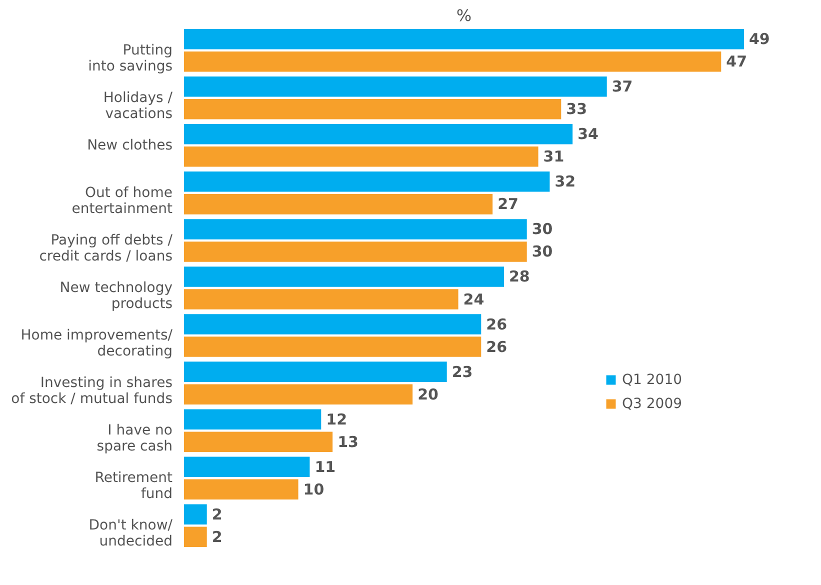 This screenshot has width=821, height=585. Describe the element at coordinates (130, 534) in the screenshot. I see `y-tick-label: Don't know/ undecided` at that location.